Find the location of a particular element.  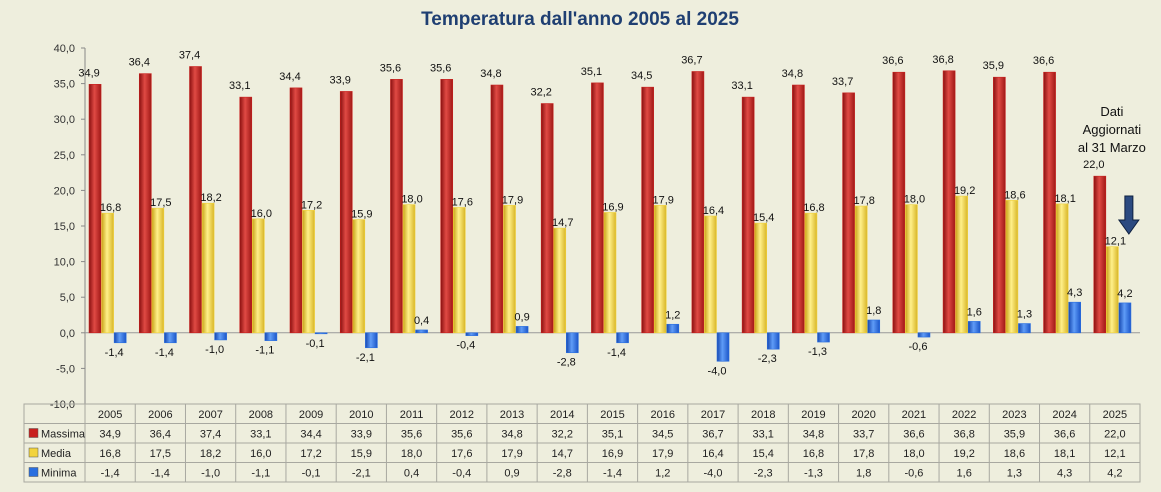

table-cell: 17,8 is located at coordinates (863, 454).